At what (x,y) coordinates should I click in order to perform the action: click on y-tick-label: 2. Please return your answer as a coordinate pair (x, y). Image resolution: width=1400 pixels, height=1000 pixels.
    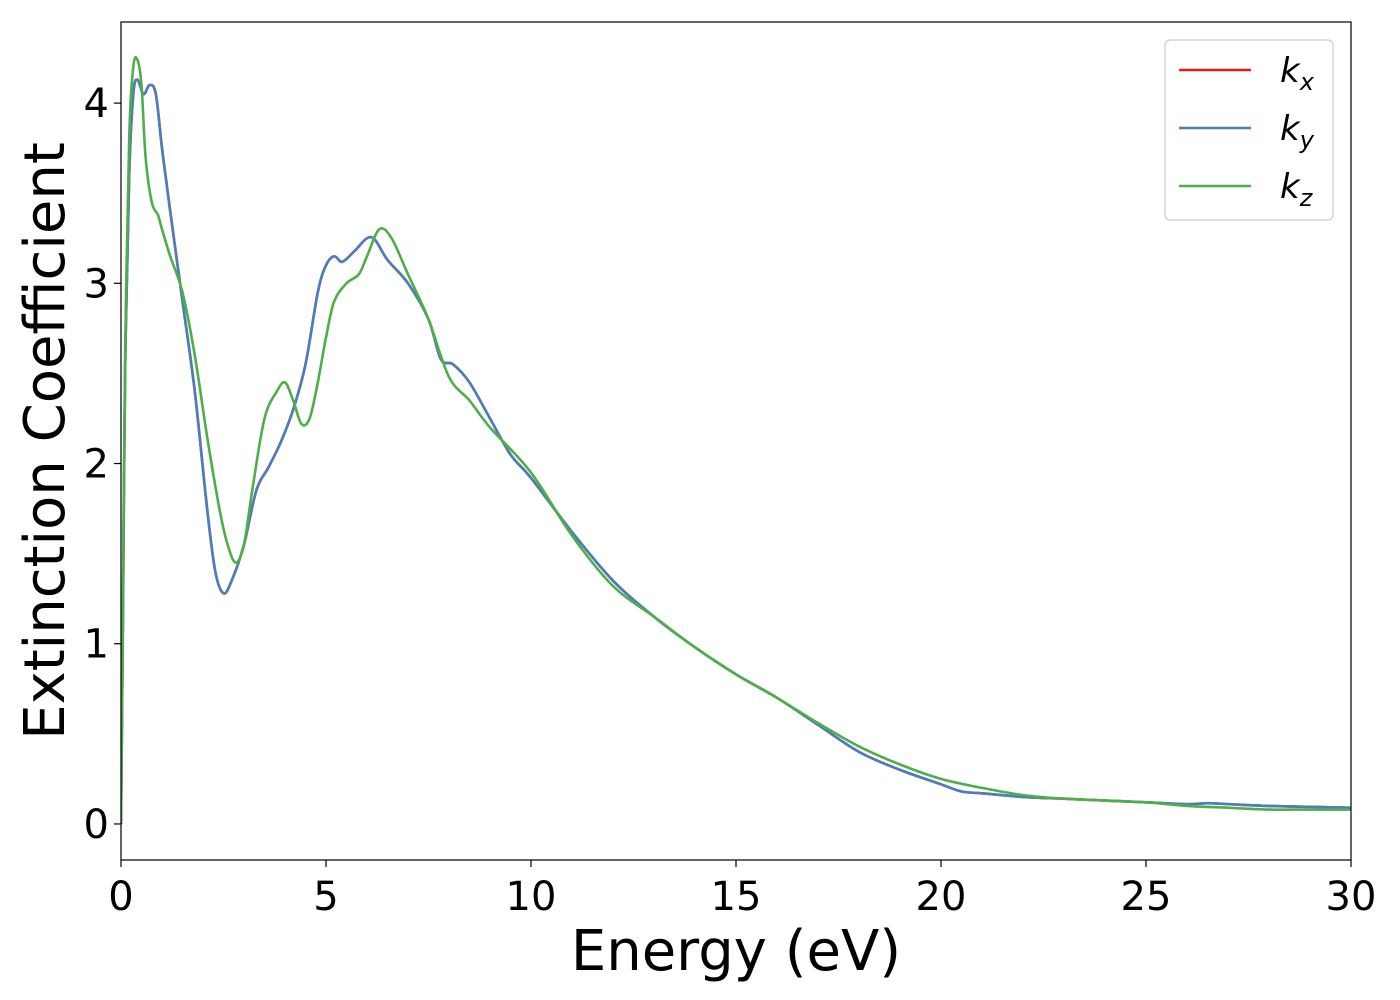
    Looking at the image, I should click on (96, 465).